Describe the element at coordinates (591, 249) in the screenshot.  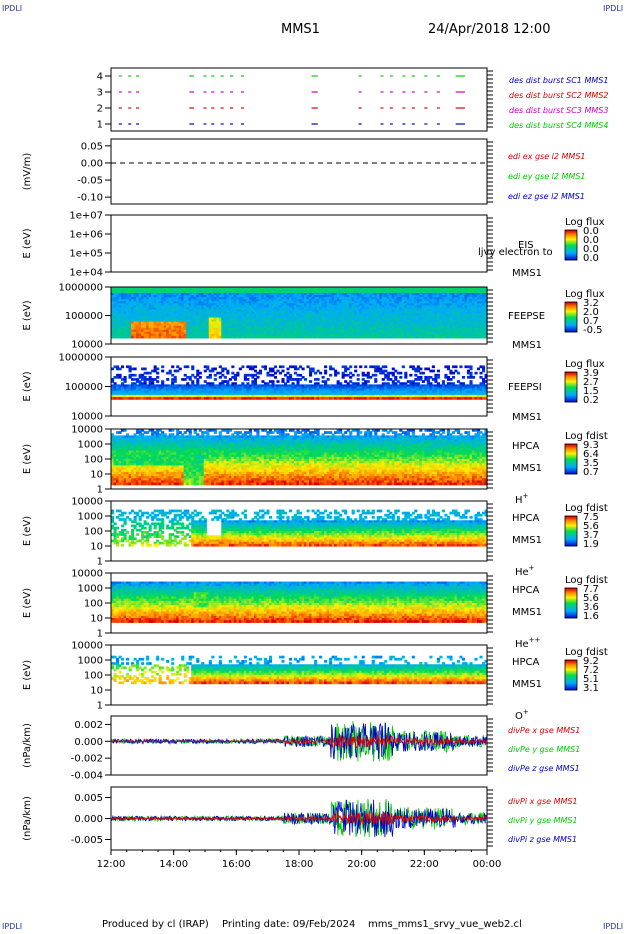
I see `colorbar-tick-label: 0.0` at that location.